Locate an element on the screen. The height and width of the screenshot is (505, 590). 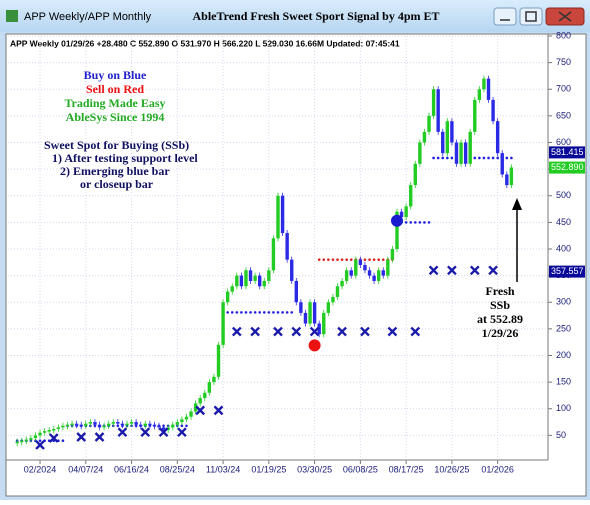
signal-dot is located at coordinates (314, 345).